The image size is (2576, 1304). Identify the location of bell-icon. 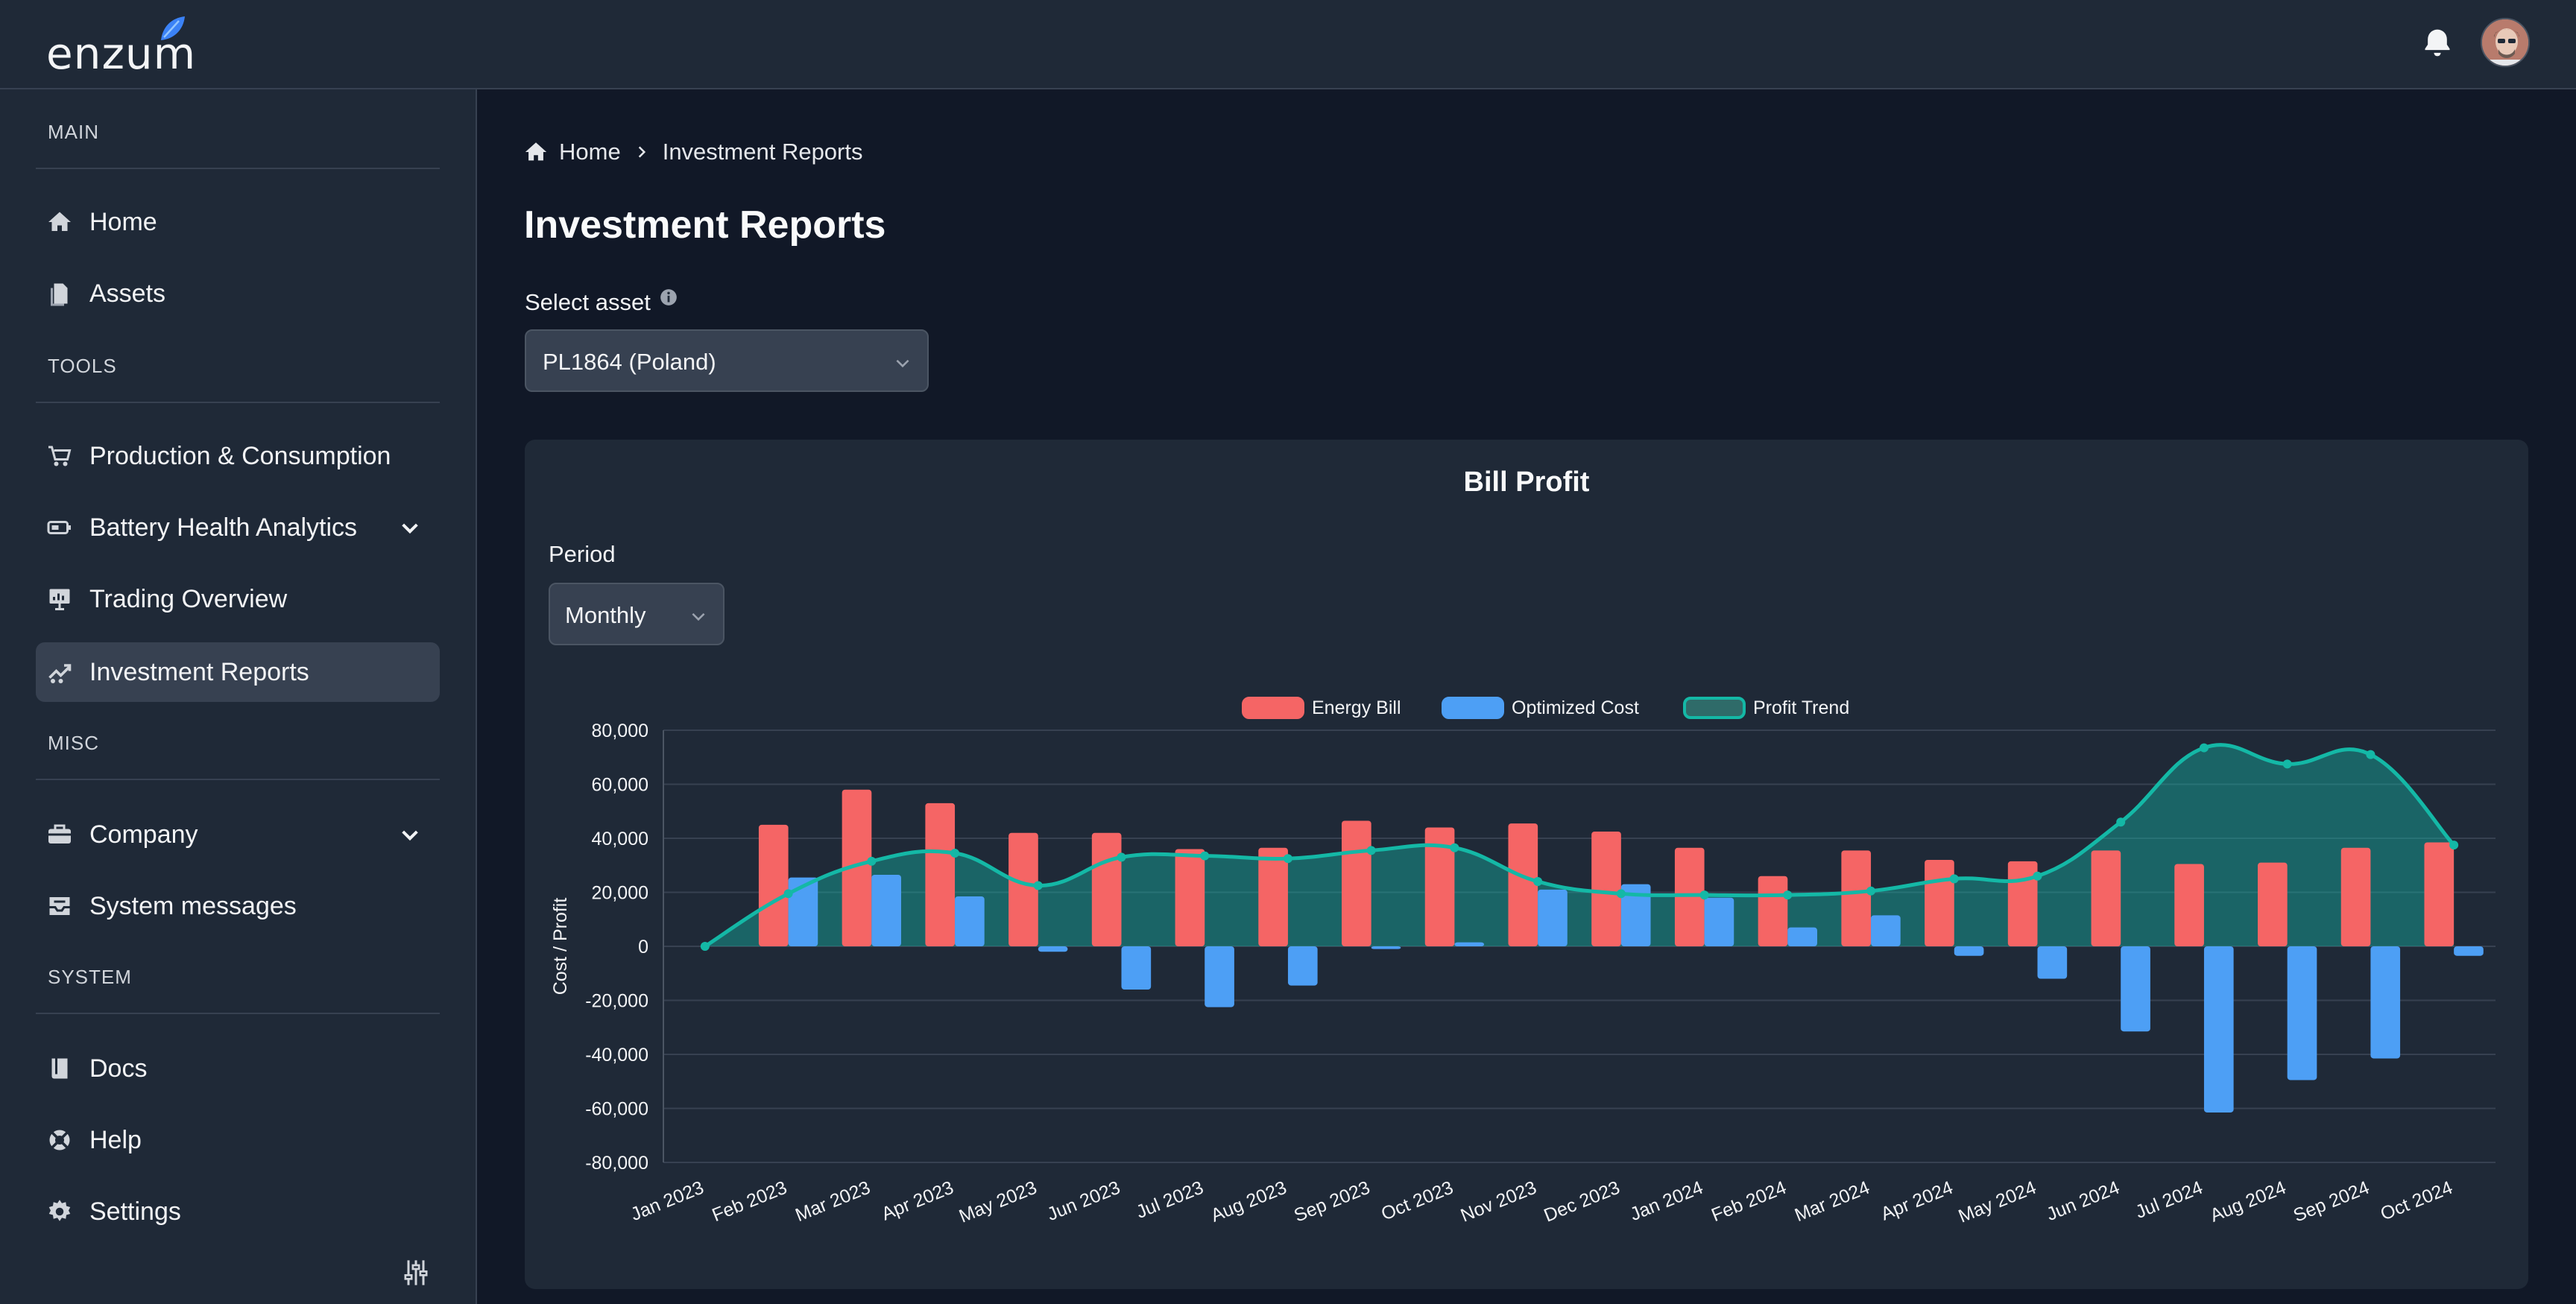
(2437, 43).